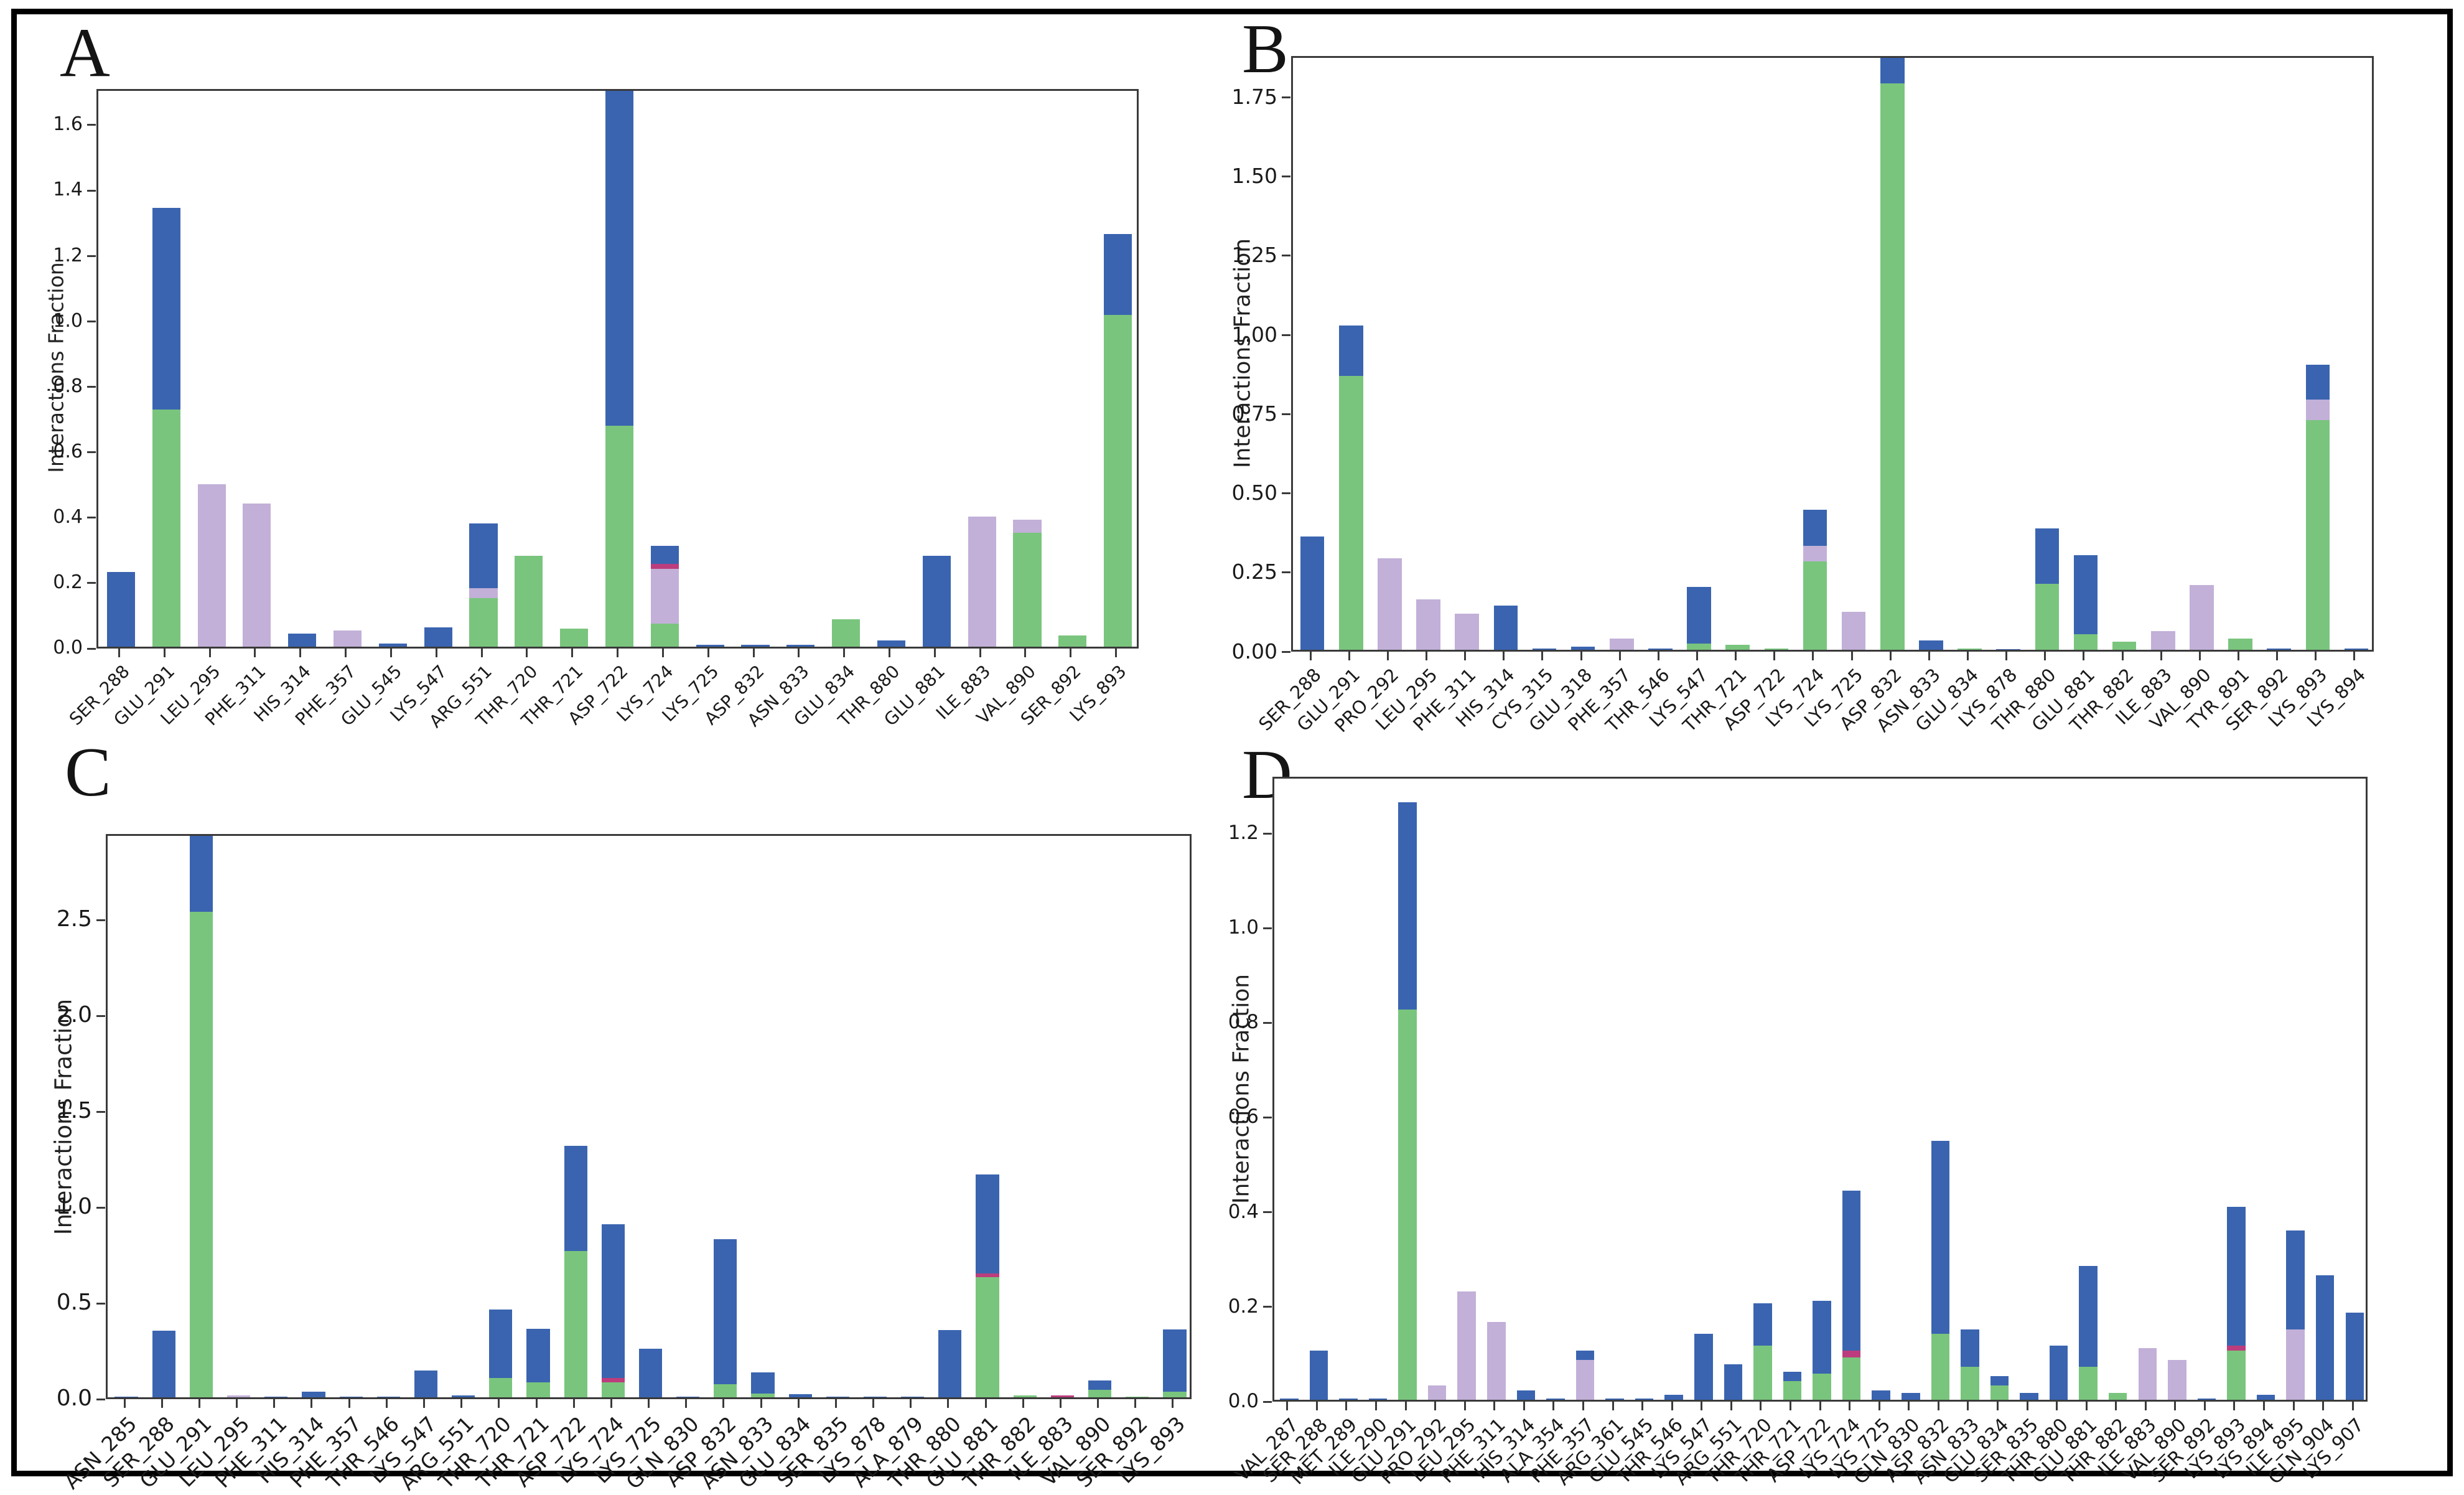 The width and height of the screenshot is (2464, 1495). What do you see at coordinates (74, 1110) in the screenshot?
I see `y-tick-label: 1.5` at bounding box center [74, 1110].